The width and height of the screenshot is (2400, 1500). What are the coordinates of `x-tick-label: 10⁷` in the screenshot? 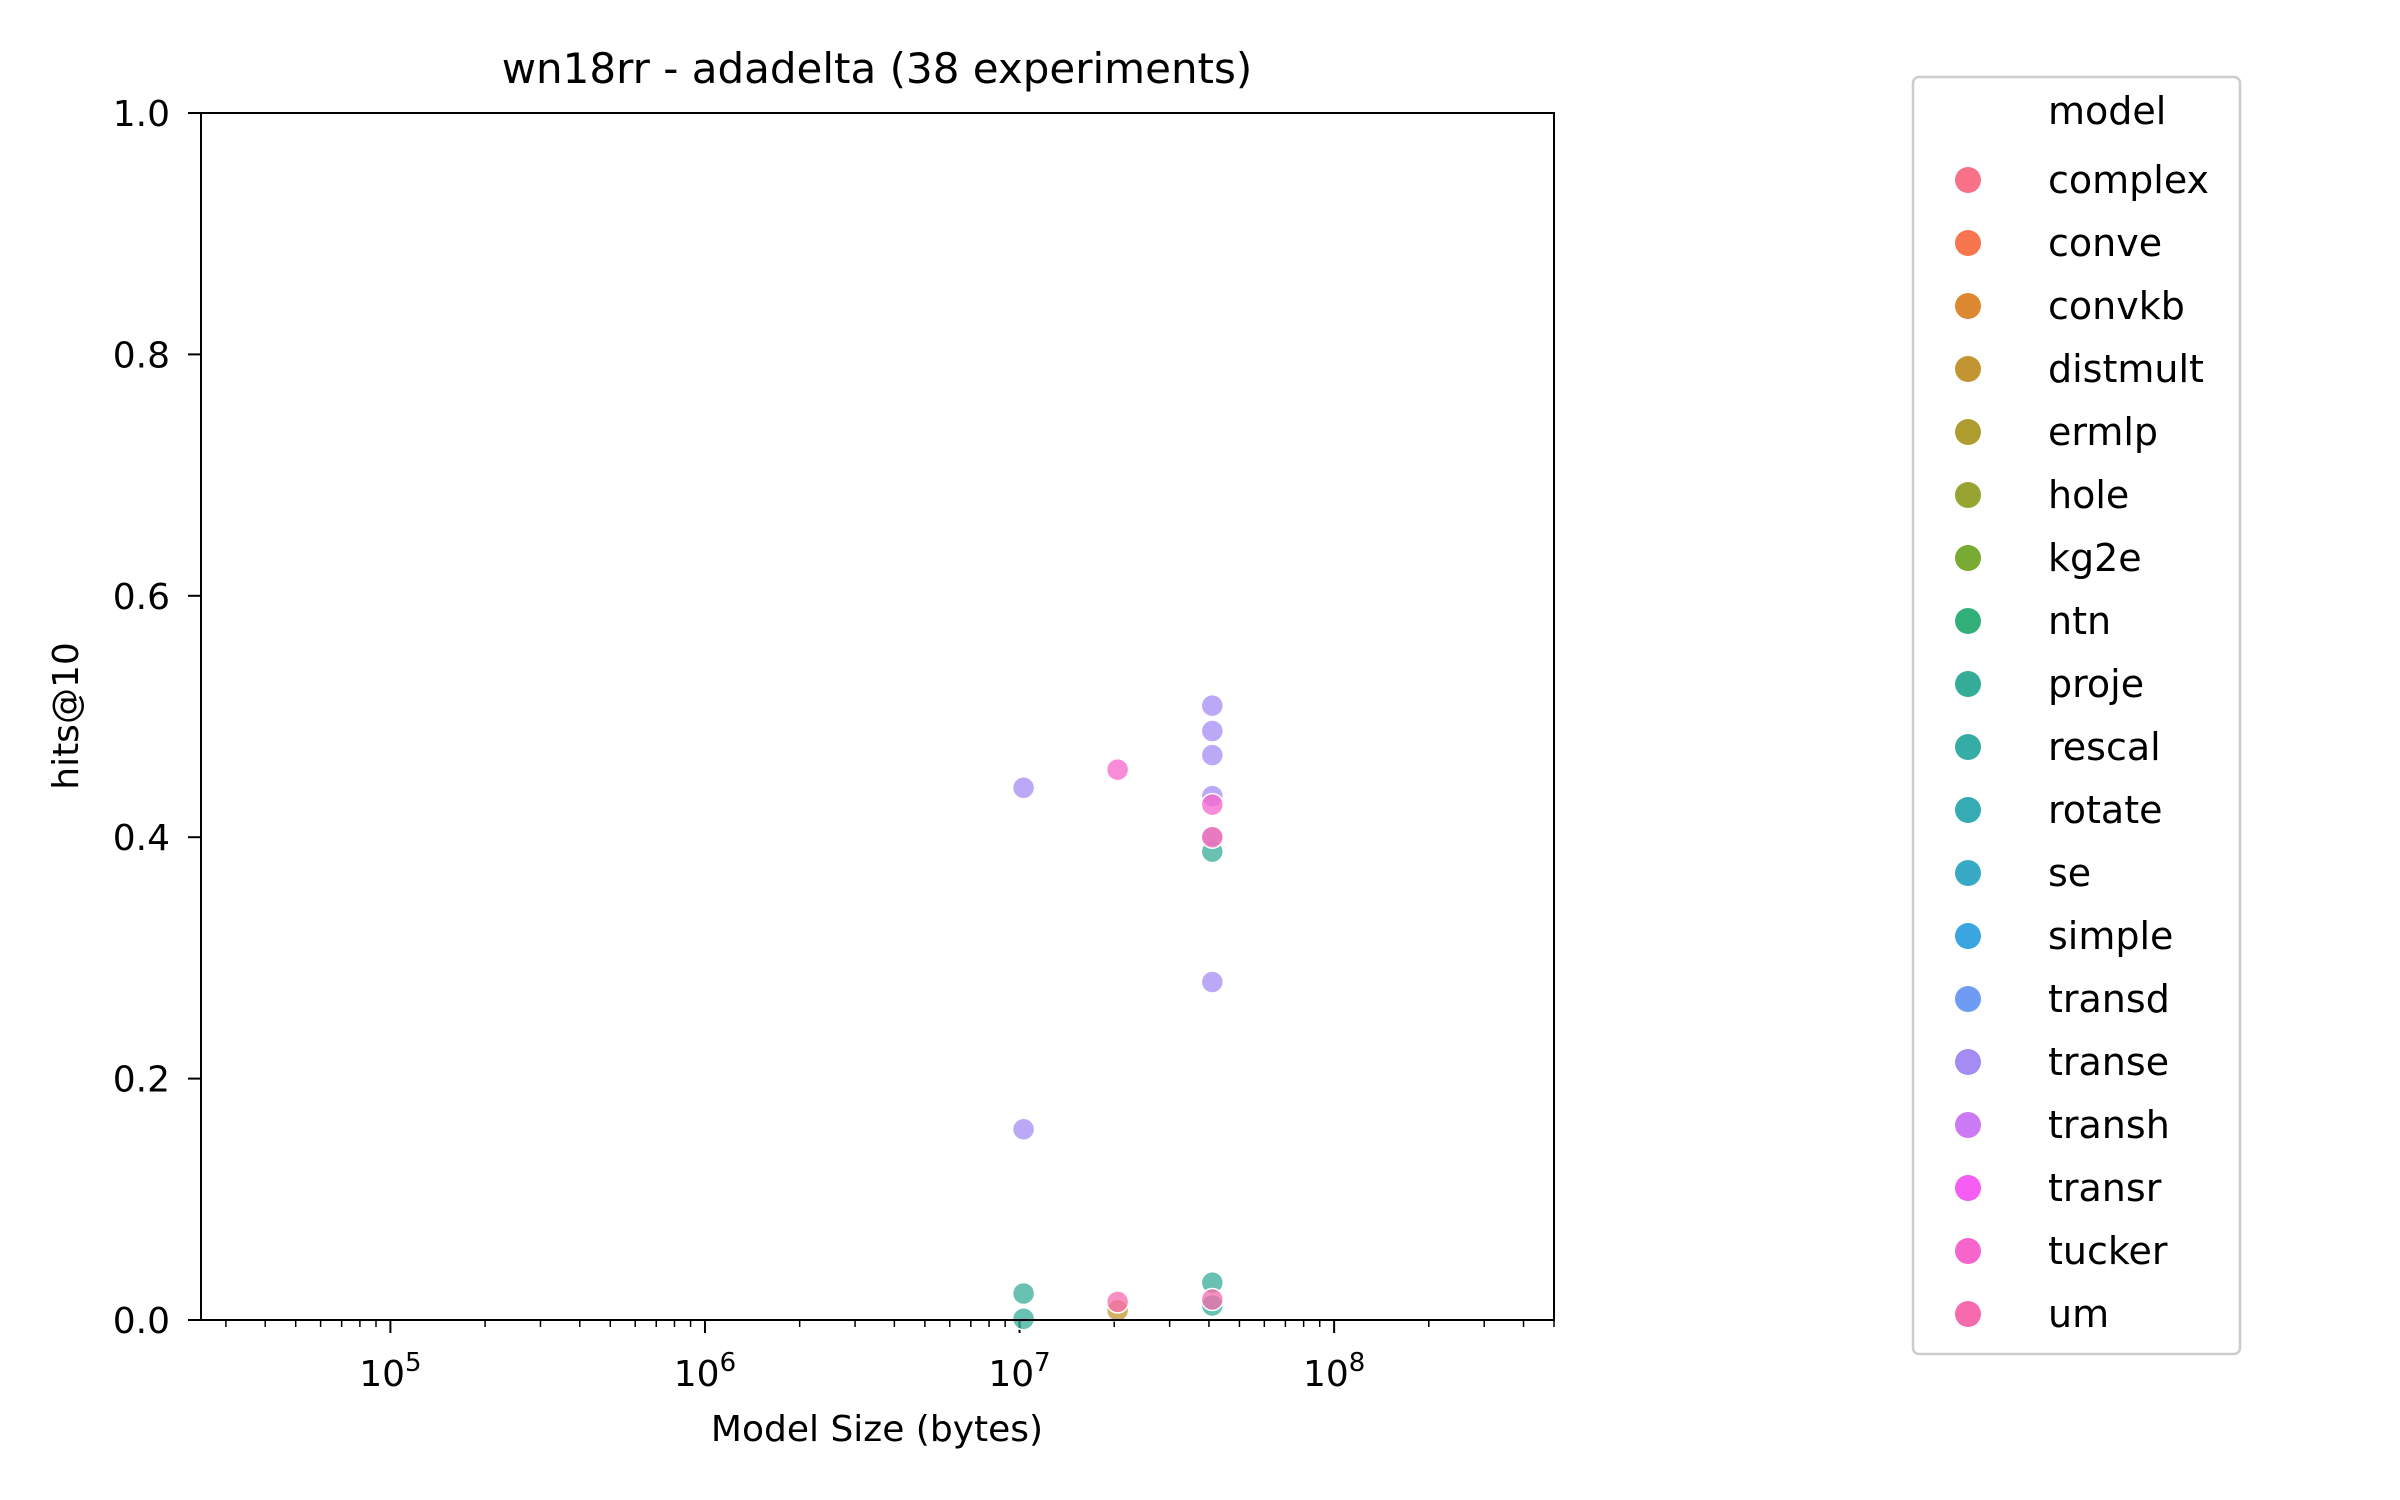 It's located at (1019, 1371).